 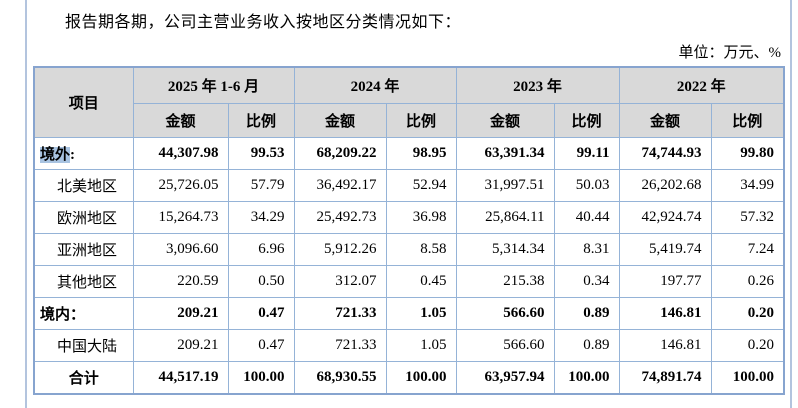 I want to click on column-header-2024: 2024 年, so click(x=375, y=85).